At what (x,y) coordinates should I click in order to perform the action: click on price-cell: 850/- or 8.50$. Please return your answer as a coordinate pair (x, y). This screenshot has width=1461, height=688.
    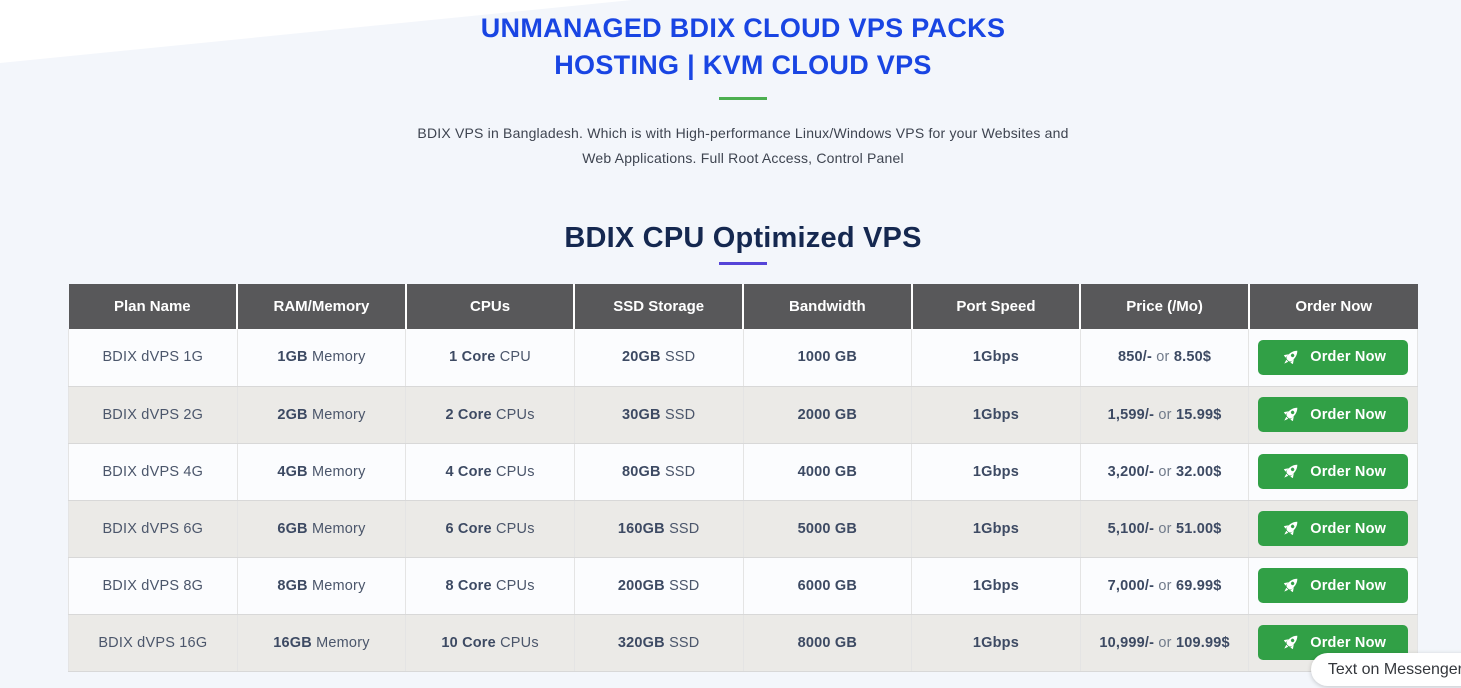
    Looking at the image, I should click on (1165, 358).